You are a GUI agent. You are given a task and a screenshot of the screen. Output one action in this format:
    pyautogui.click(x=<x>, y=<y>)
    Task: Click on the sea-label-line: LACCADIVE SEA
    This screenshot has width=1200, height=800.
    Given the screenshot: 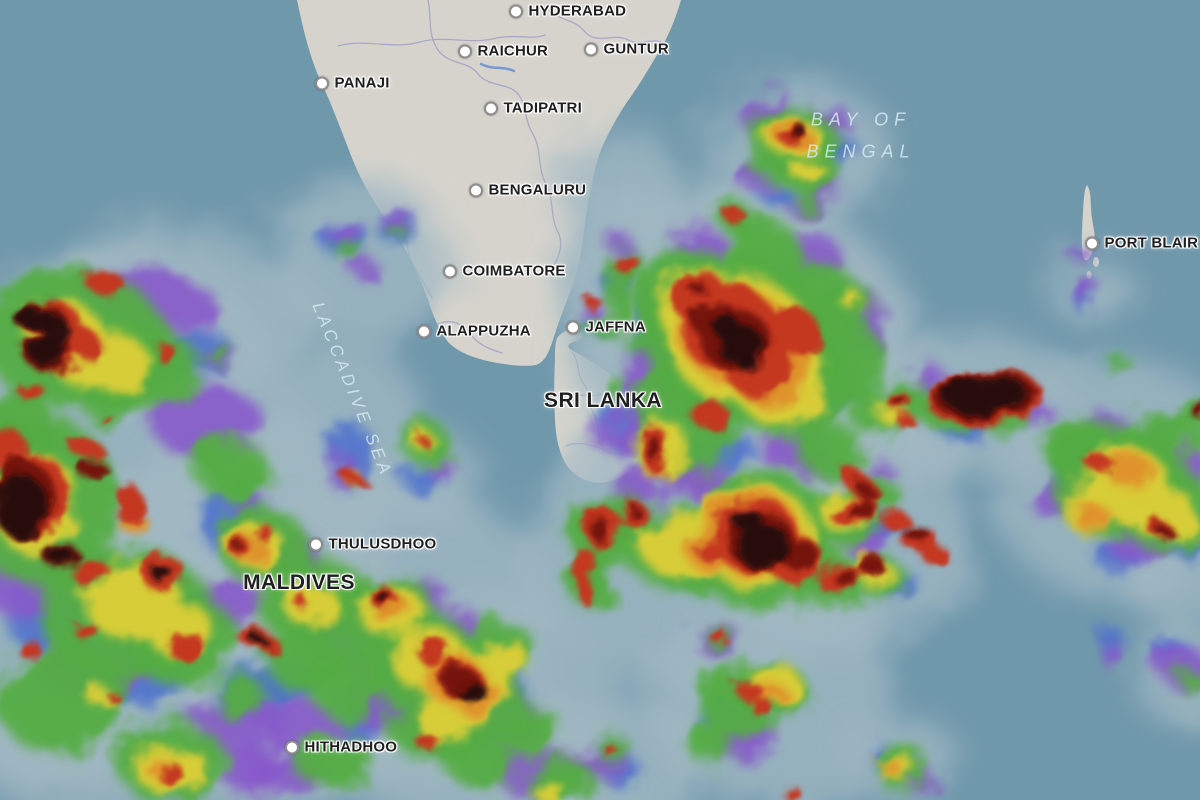 What is the action you would take?
    pyautogui.click(x=352, y=390)
    